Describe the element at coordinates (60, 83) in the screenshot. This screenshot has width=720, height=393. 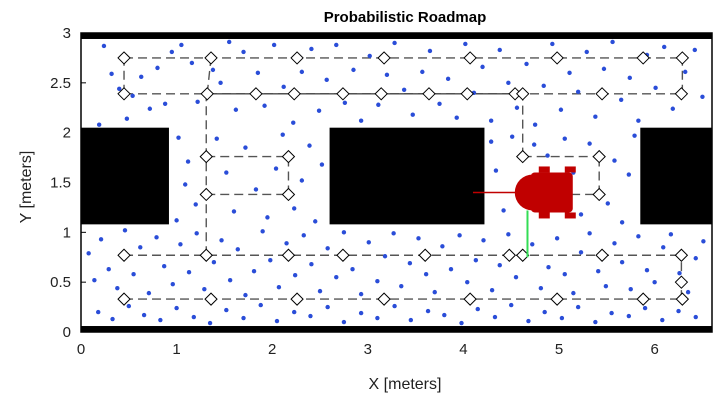
I see `y-tick-label-5: 2.5` at that location.